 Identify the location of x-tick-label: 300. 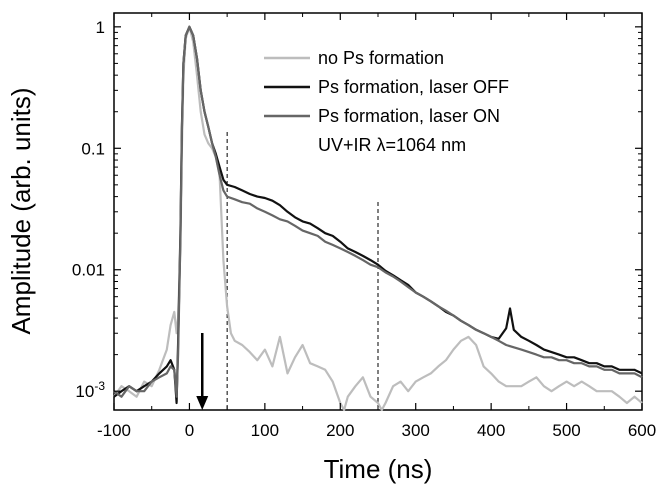
(416, 430).